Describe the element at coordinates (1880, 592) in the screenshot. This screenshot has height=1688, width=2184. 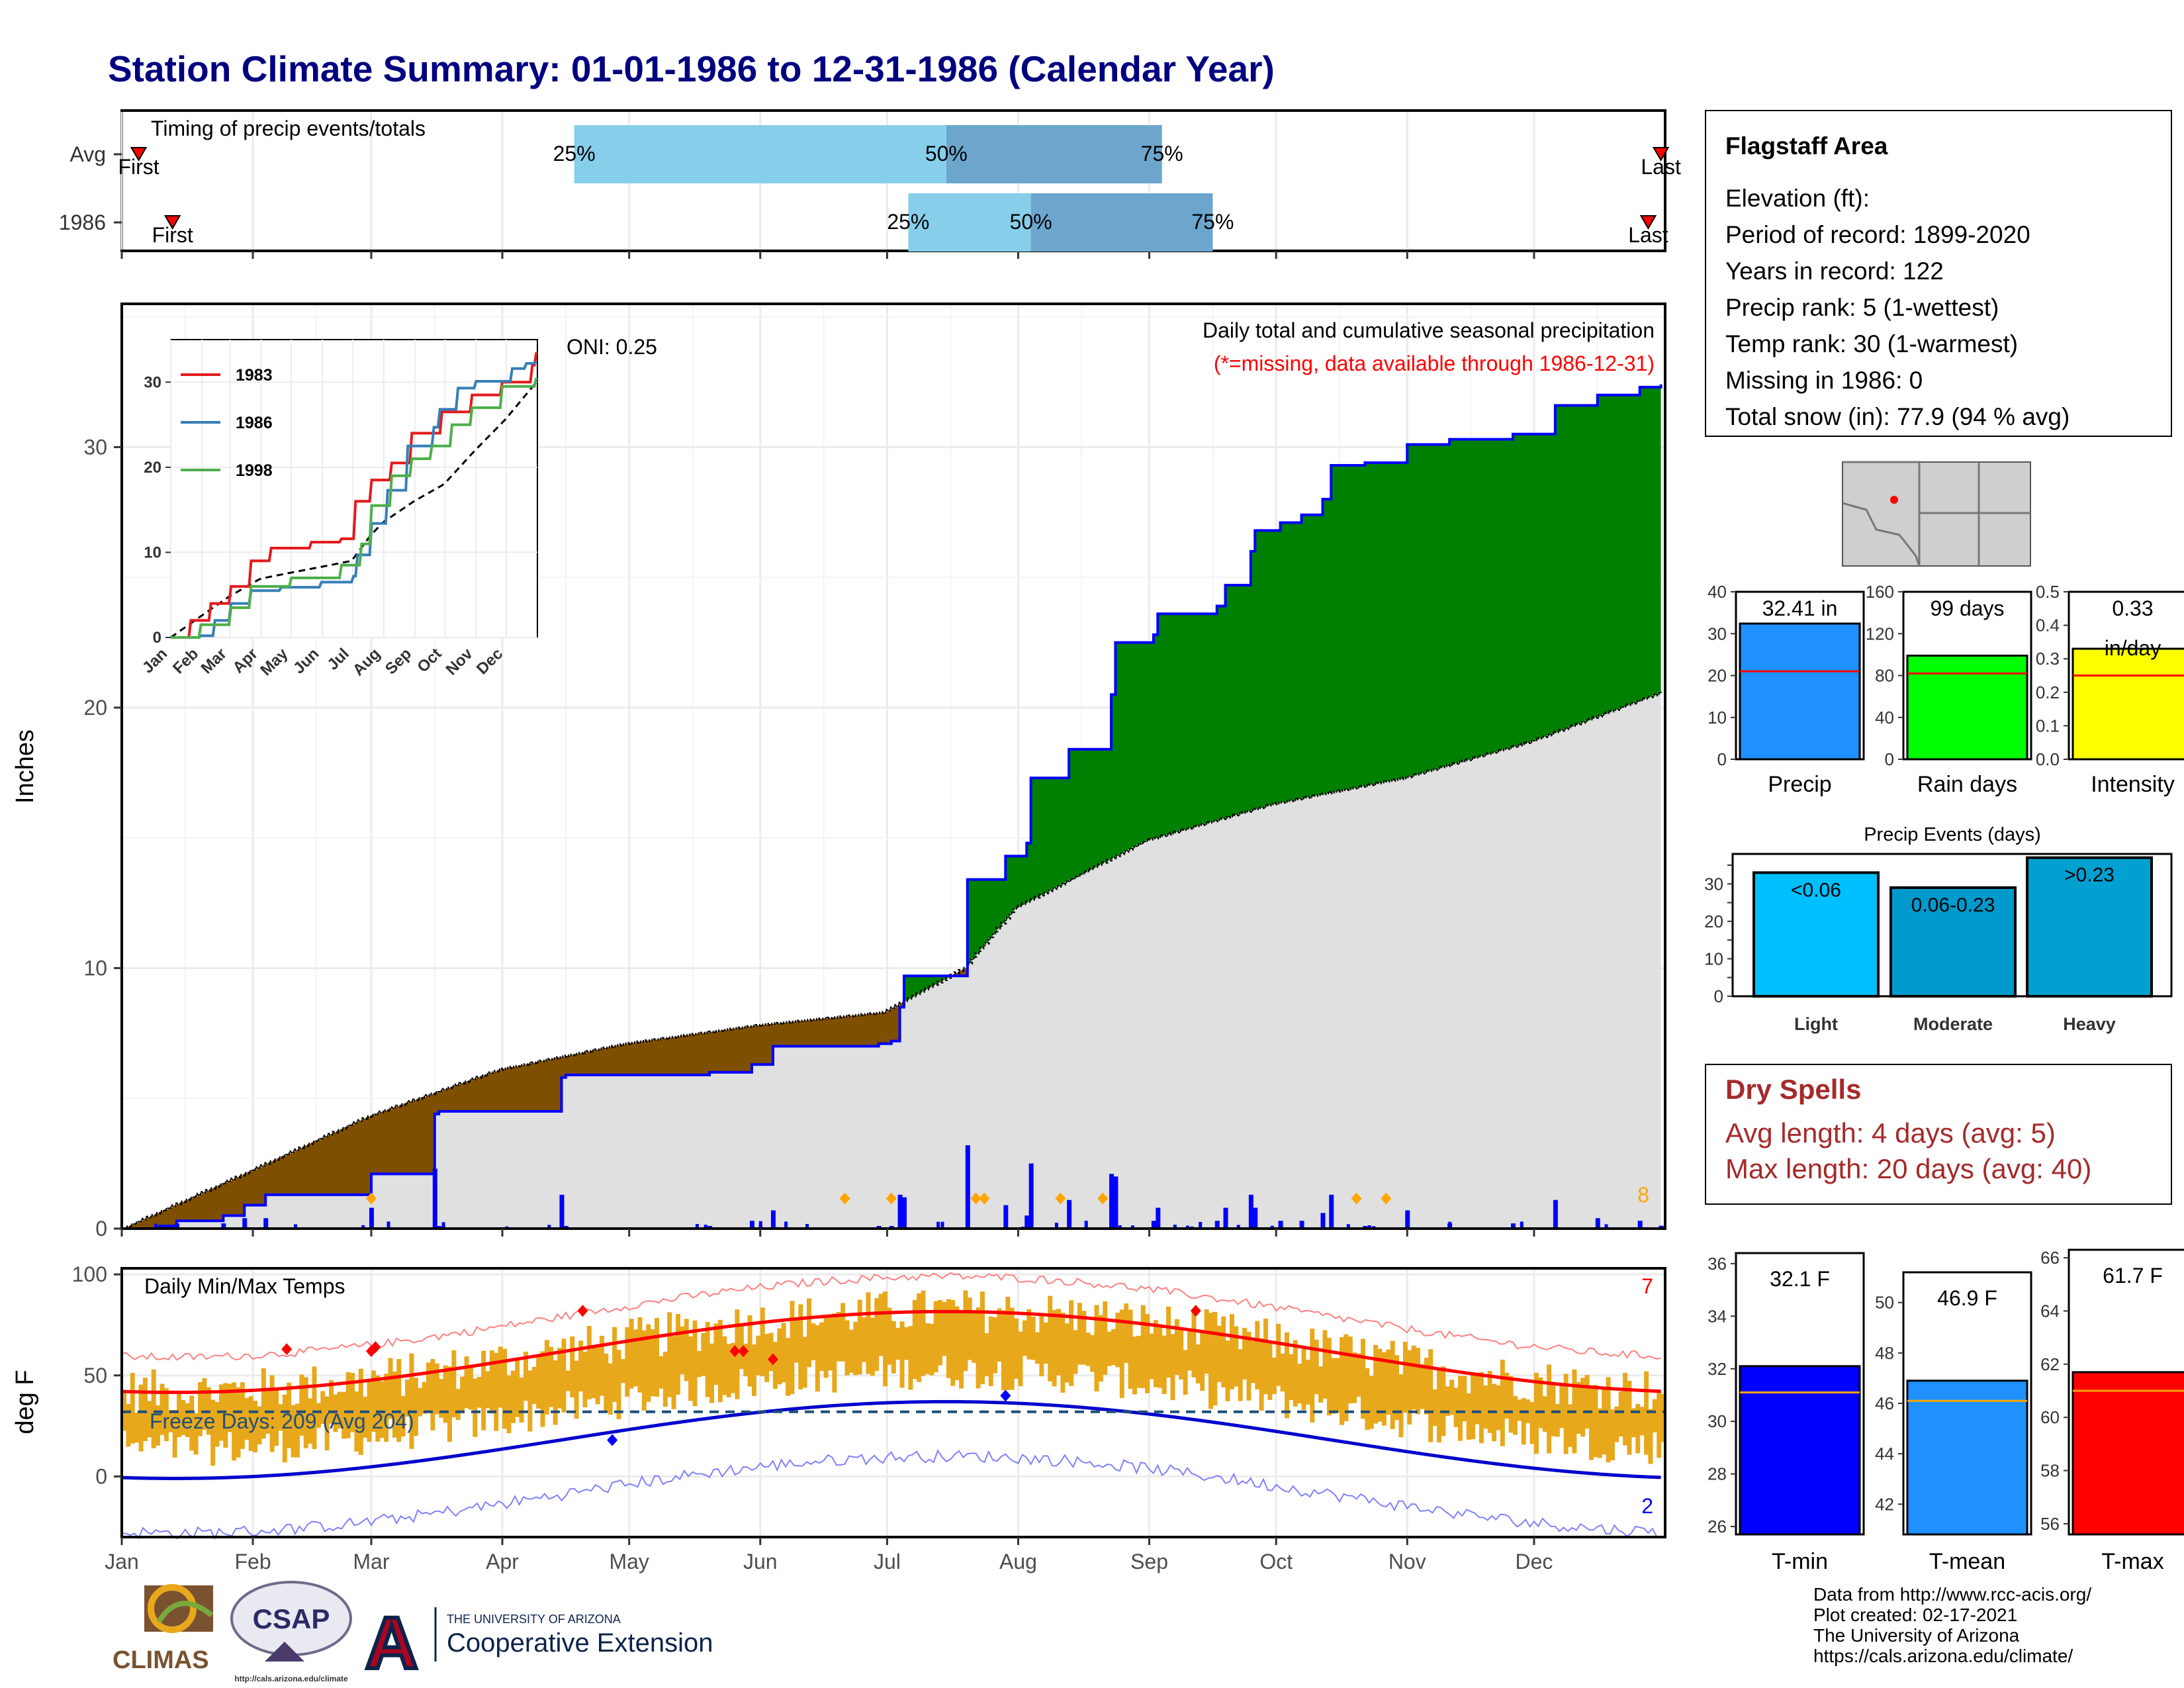
I see `stat-tick-label: 160` at that location.